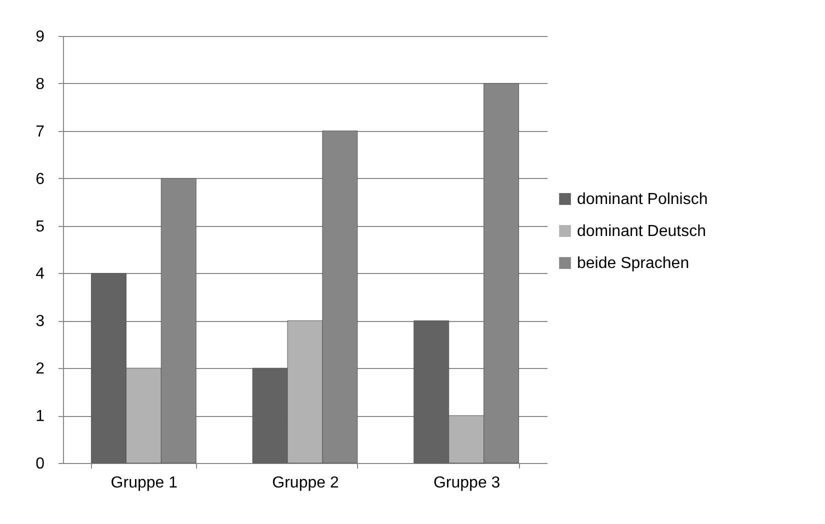 The image size is (825, 524). I want to click on y-tick-label: 6, so click(40, 179).